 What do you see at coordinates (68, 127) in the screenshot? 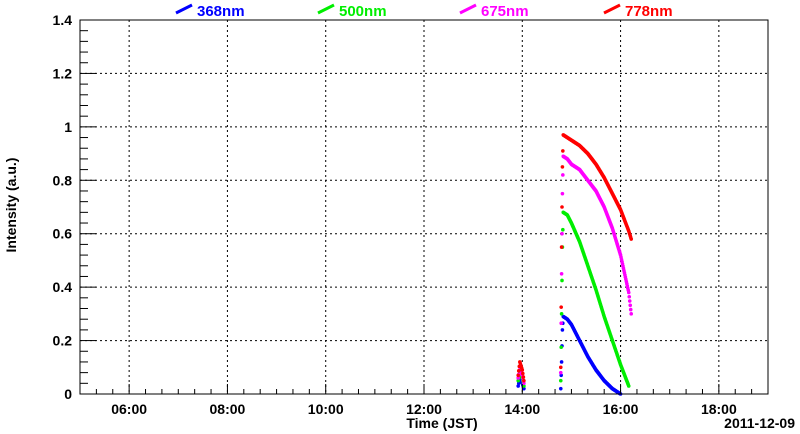
I see `y-tick-label: 1` at bounding box center [68, 127].